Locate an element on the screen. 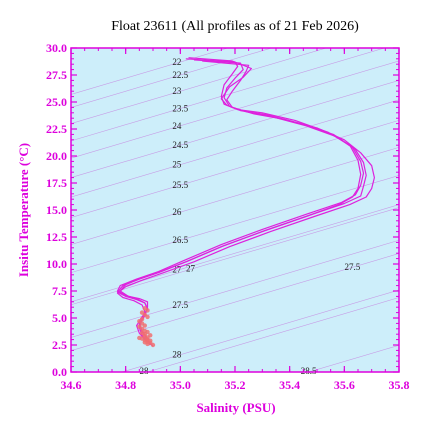 This screenshot has width=425, height=430. isopycnal-label: 28.5 is located at coordinates (309, 371).